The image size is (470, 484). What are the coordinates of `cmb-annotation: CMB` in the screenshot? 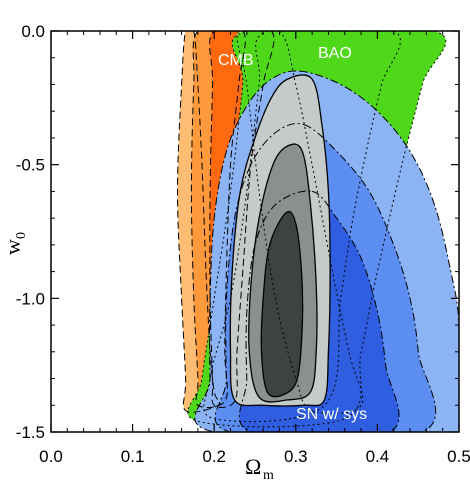 It's located at (236, 60).